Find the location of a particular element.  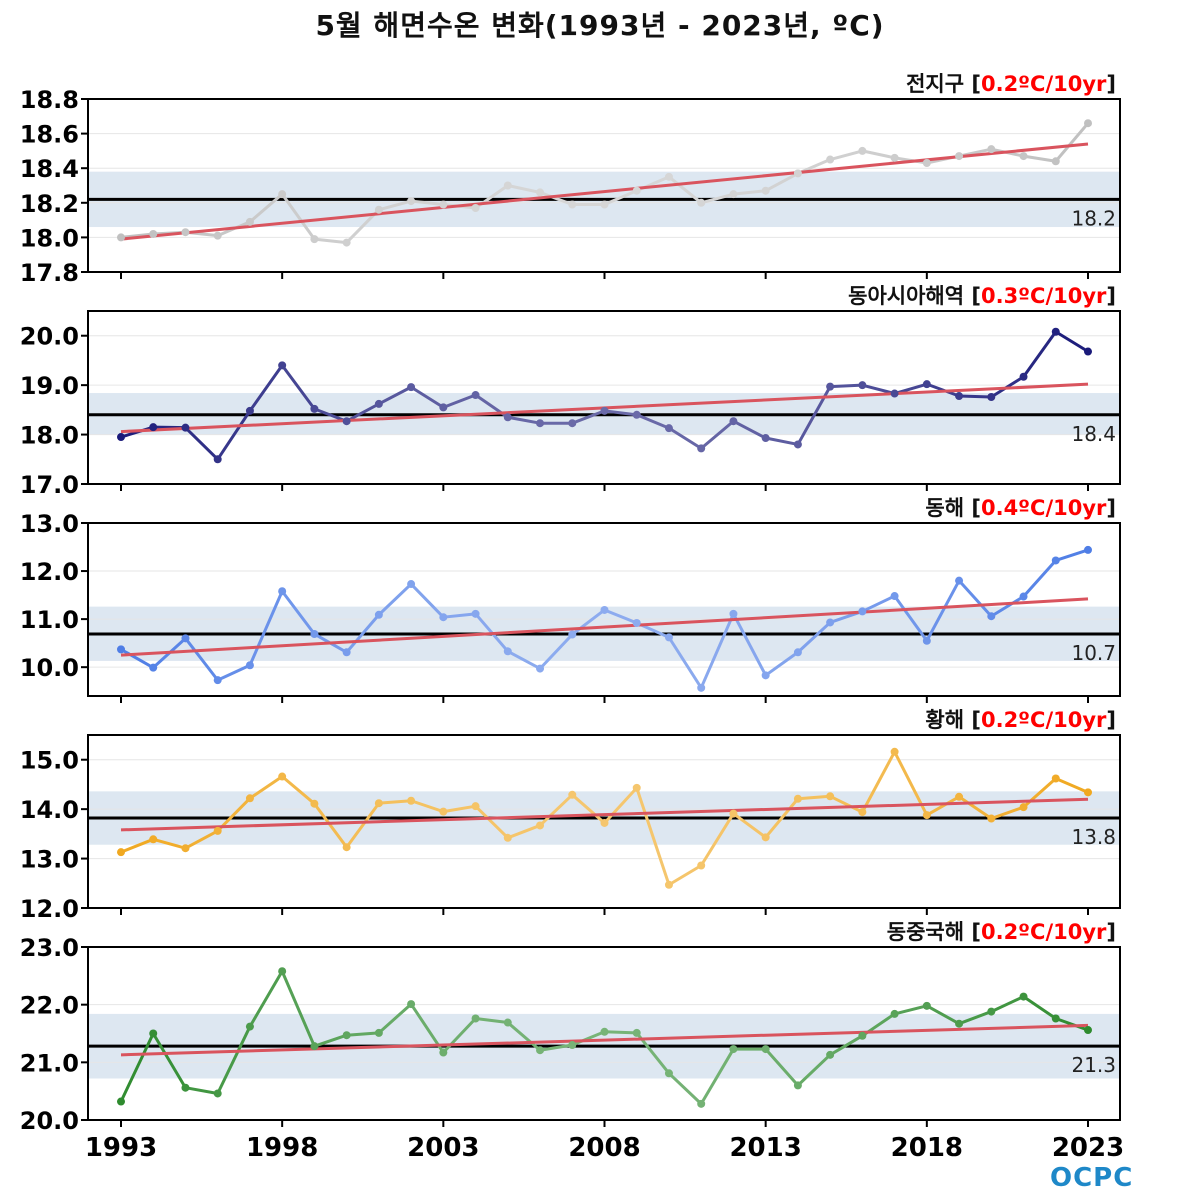

y-tick-label: 11.0 is located at coordinates (49, 620).